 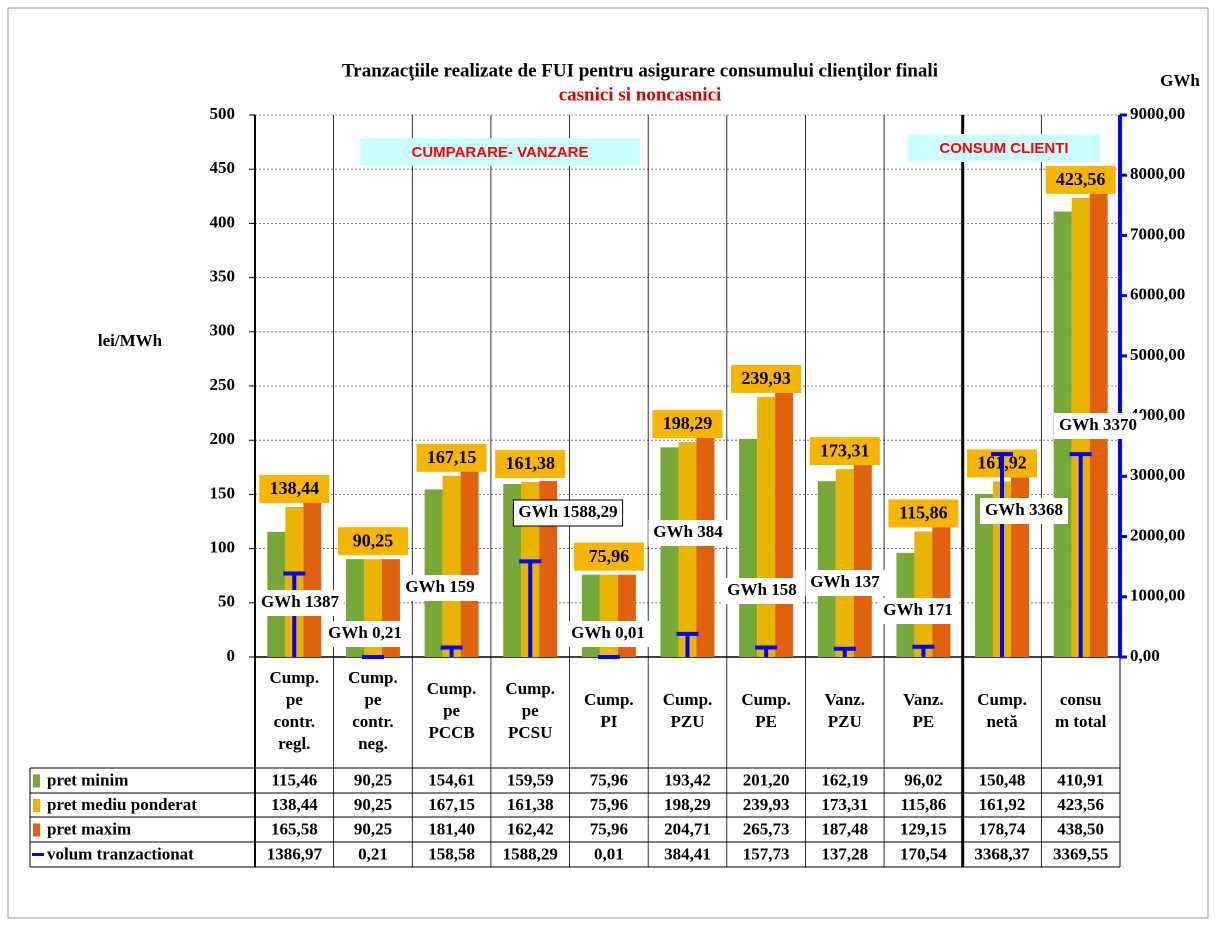 I want to click on y-tick-label: 150, so click(x=223, y=492).